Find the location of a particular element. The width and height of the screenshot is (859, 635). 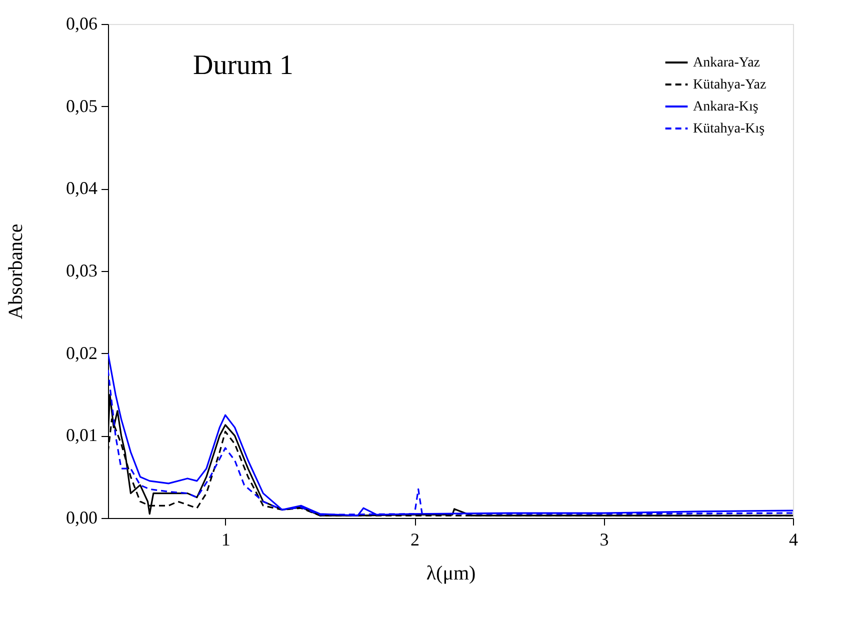

legend-label: Ankara-Yaz is located at coordinates (726, 63).